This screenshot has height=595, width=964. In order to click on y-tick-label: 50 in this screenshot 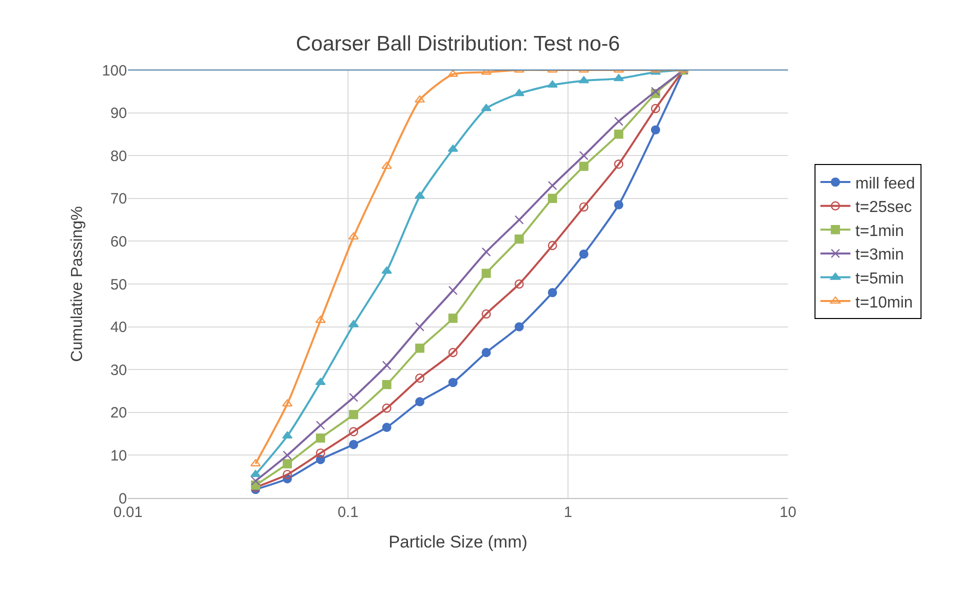, I will do `click(118, 285)`.